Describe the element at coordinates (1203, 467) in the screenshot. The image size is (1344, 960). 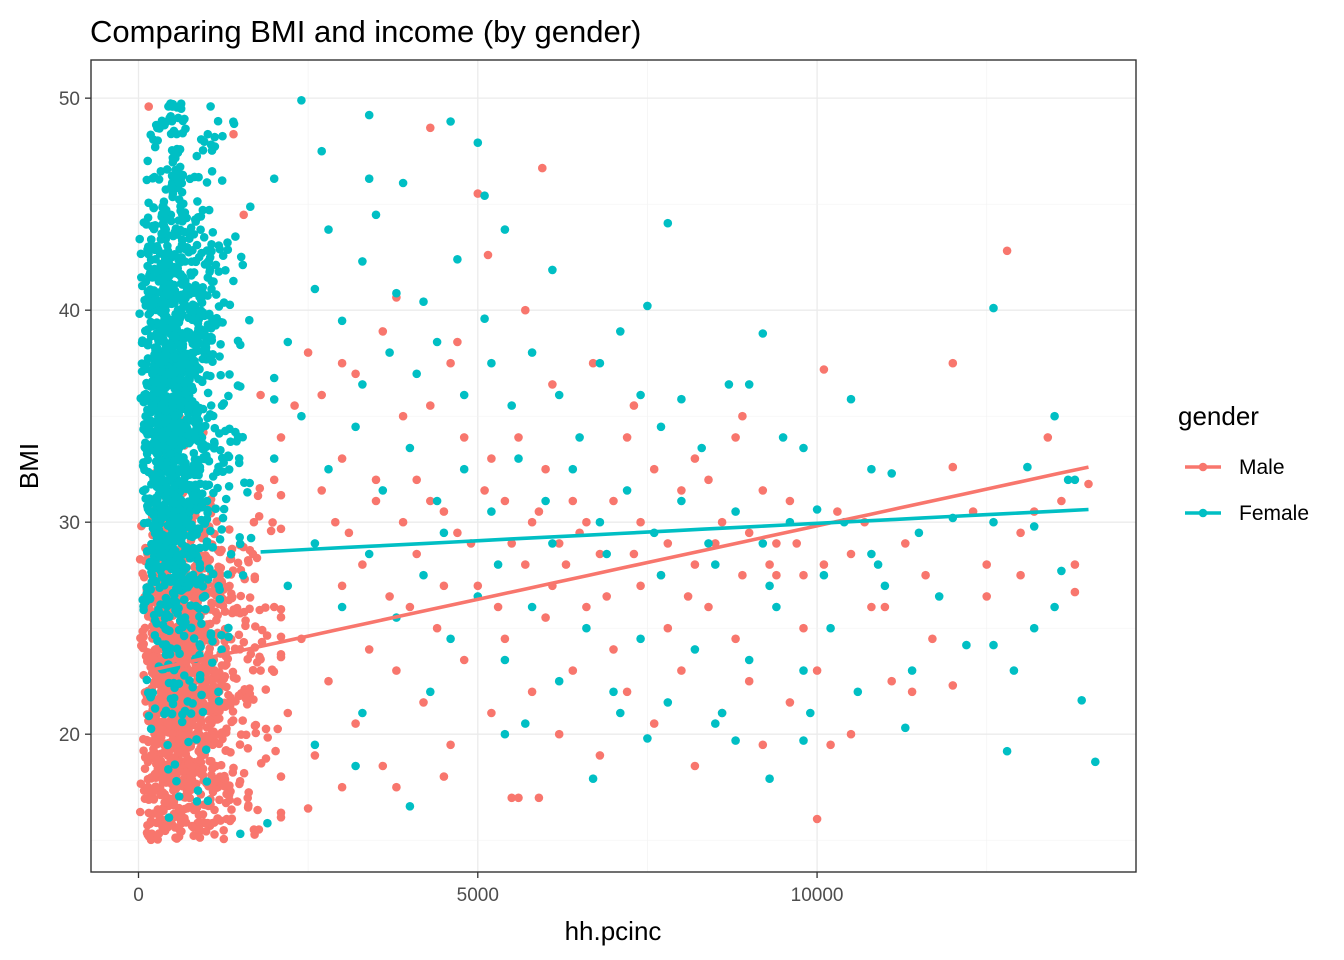
I see `legend-key-point` at that location.